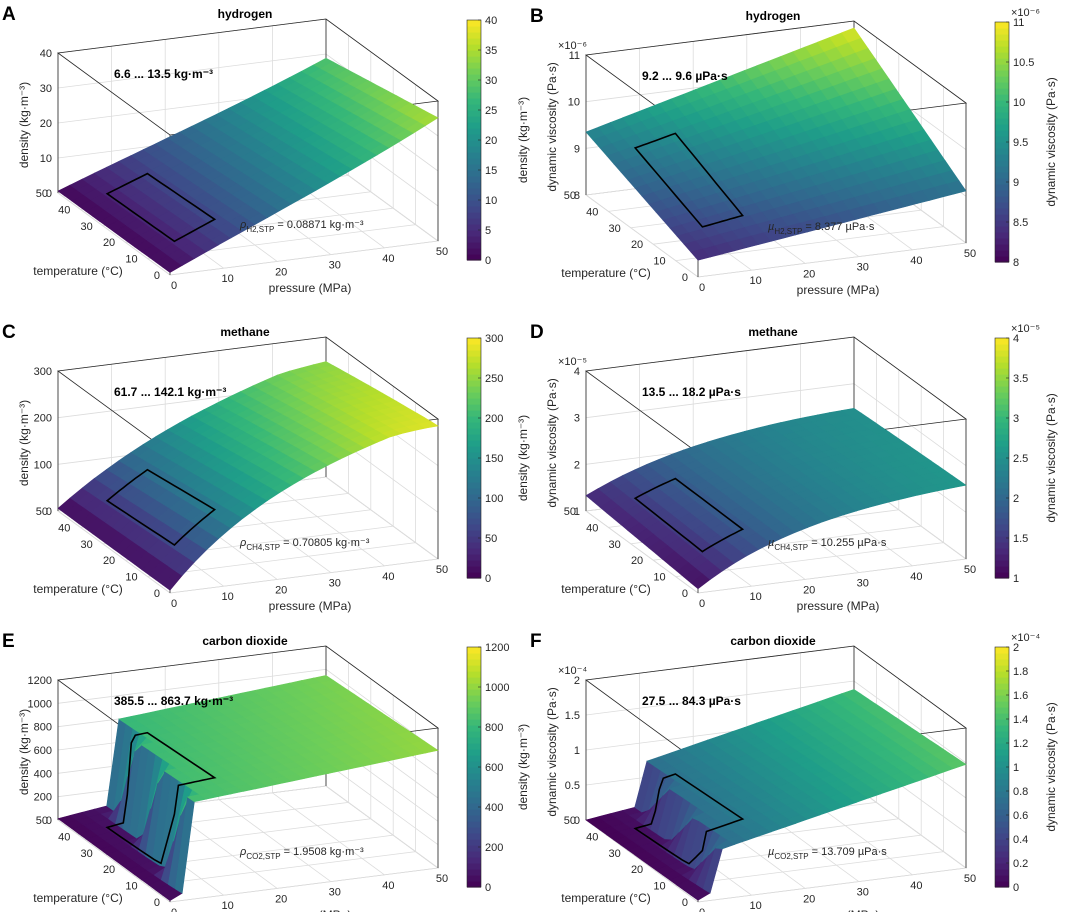  I want to click on colorbar-tick-label: 4, so click(1016, 339).